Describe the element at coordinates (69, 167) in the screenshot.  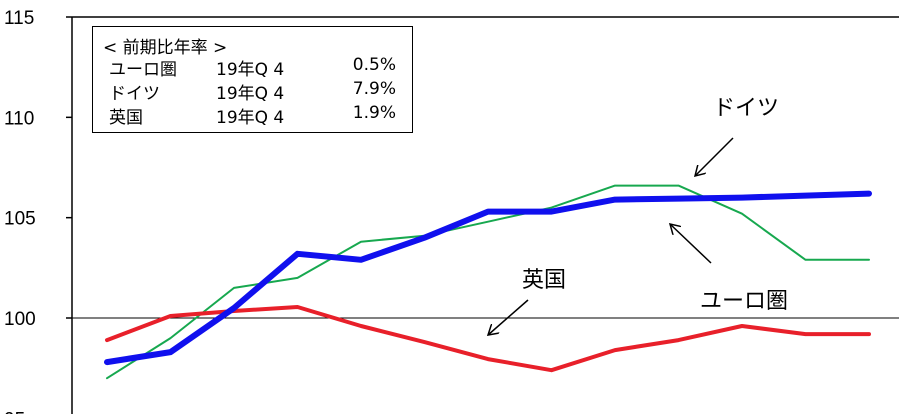
I see `y-tick-marks` at that location.